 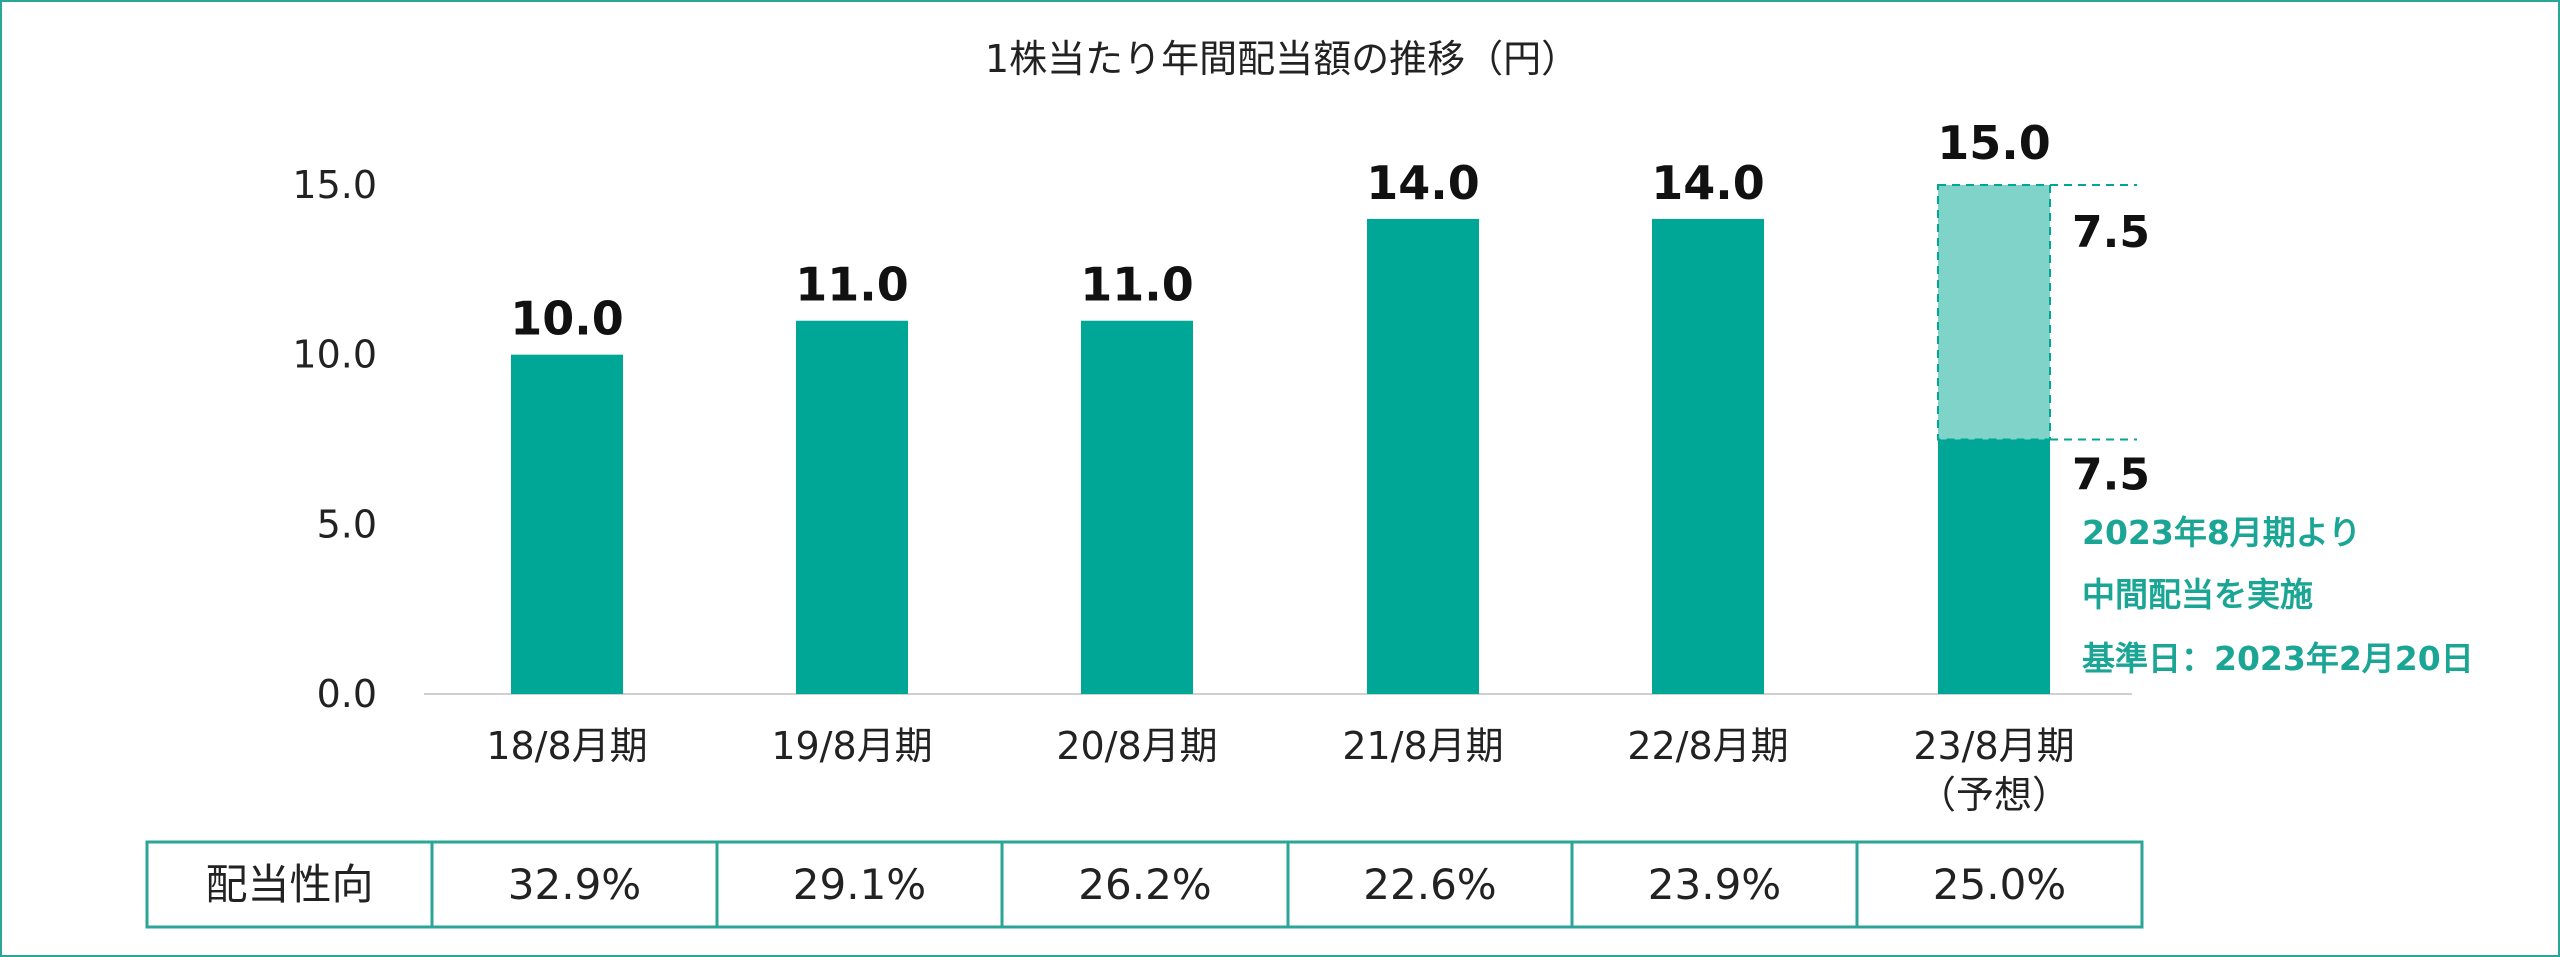 I want to click on x-tick-label: 19/8月期, so click(x=851, y=746).